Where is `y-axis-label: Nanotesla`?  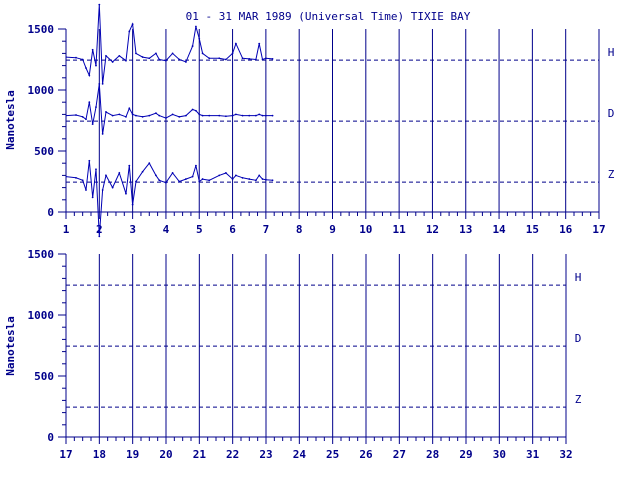 y-axis-label: Nanotesla is located at coordinates (10, 346).